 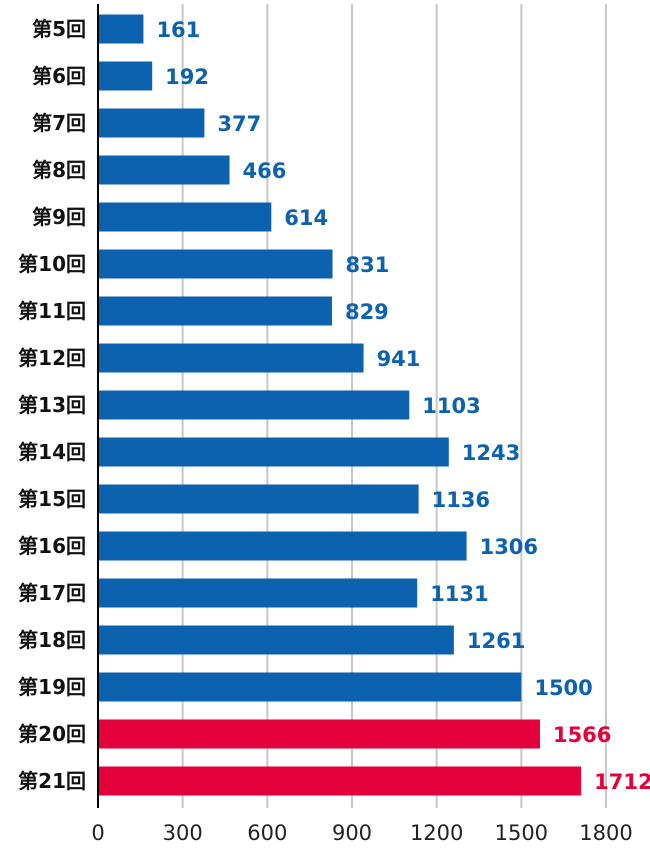 What do you see at coordinates (563, 688) in the screenshot?
I see `value-label: 1500` at bounding box center [563, 688].